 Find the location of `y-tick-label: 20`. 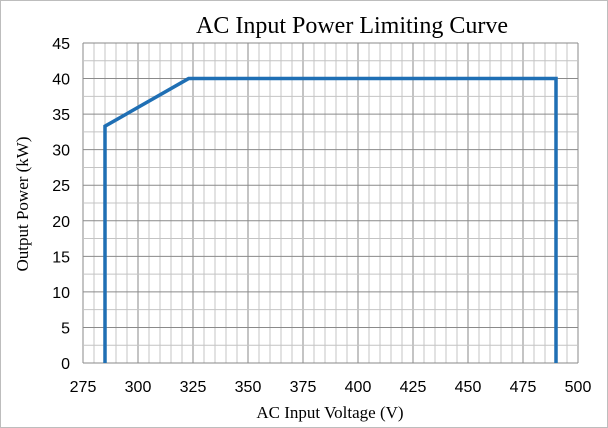

y-tick-label: 20 is located at coordinates (61, 222).